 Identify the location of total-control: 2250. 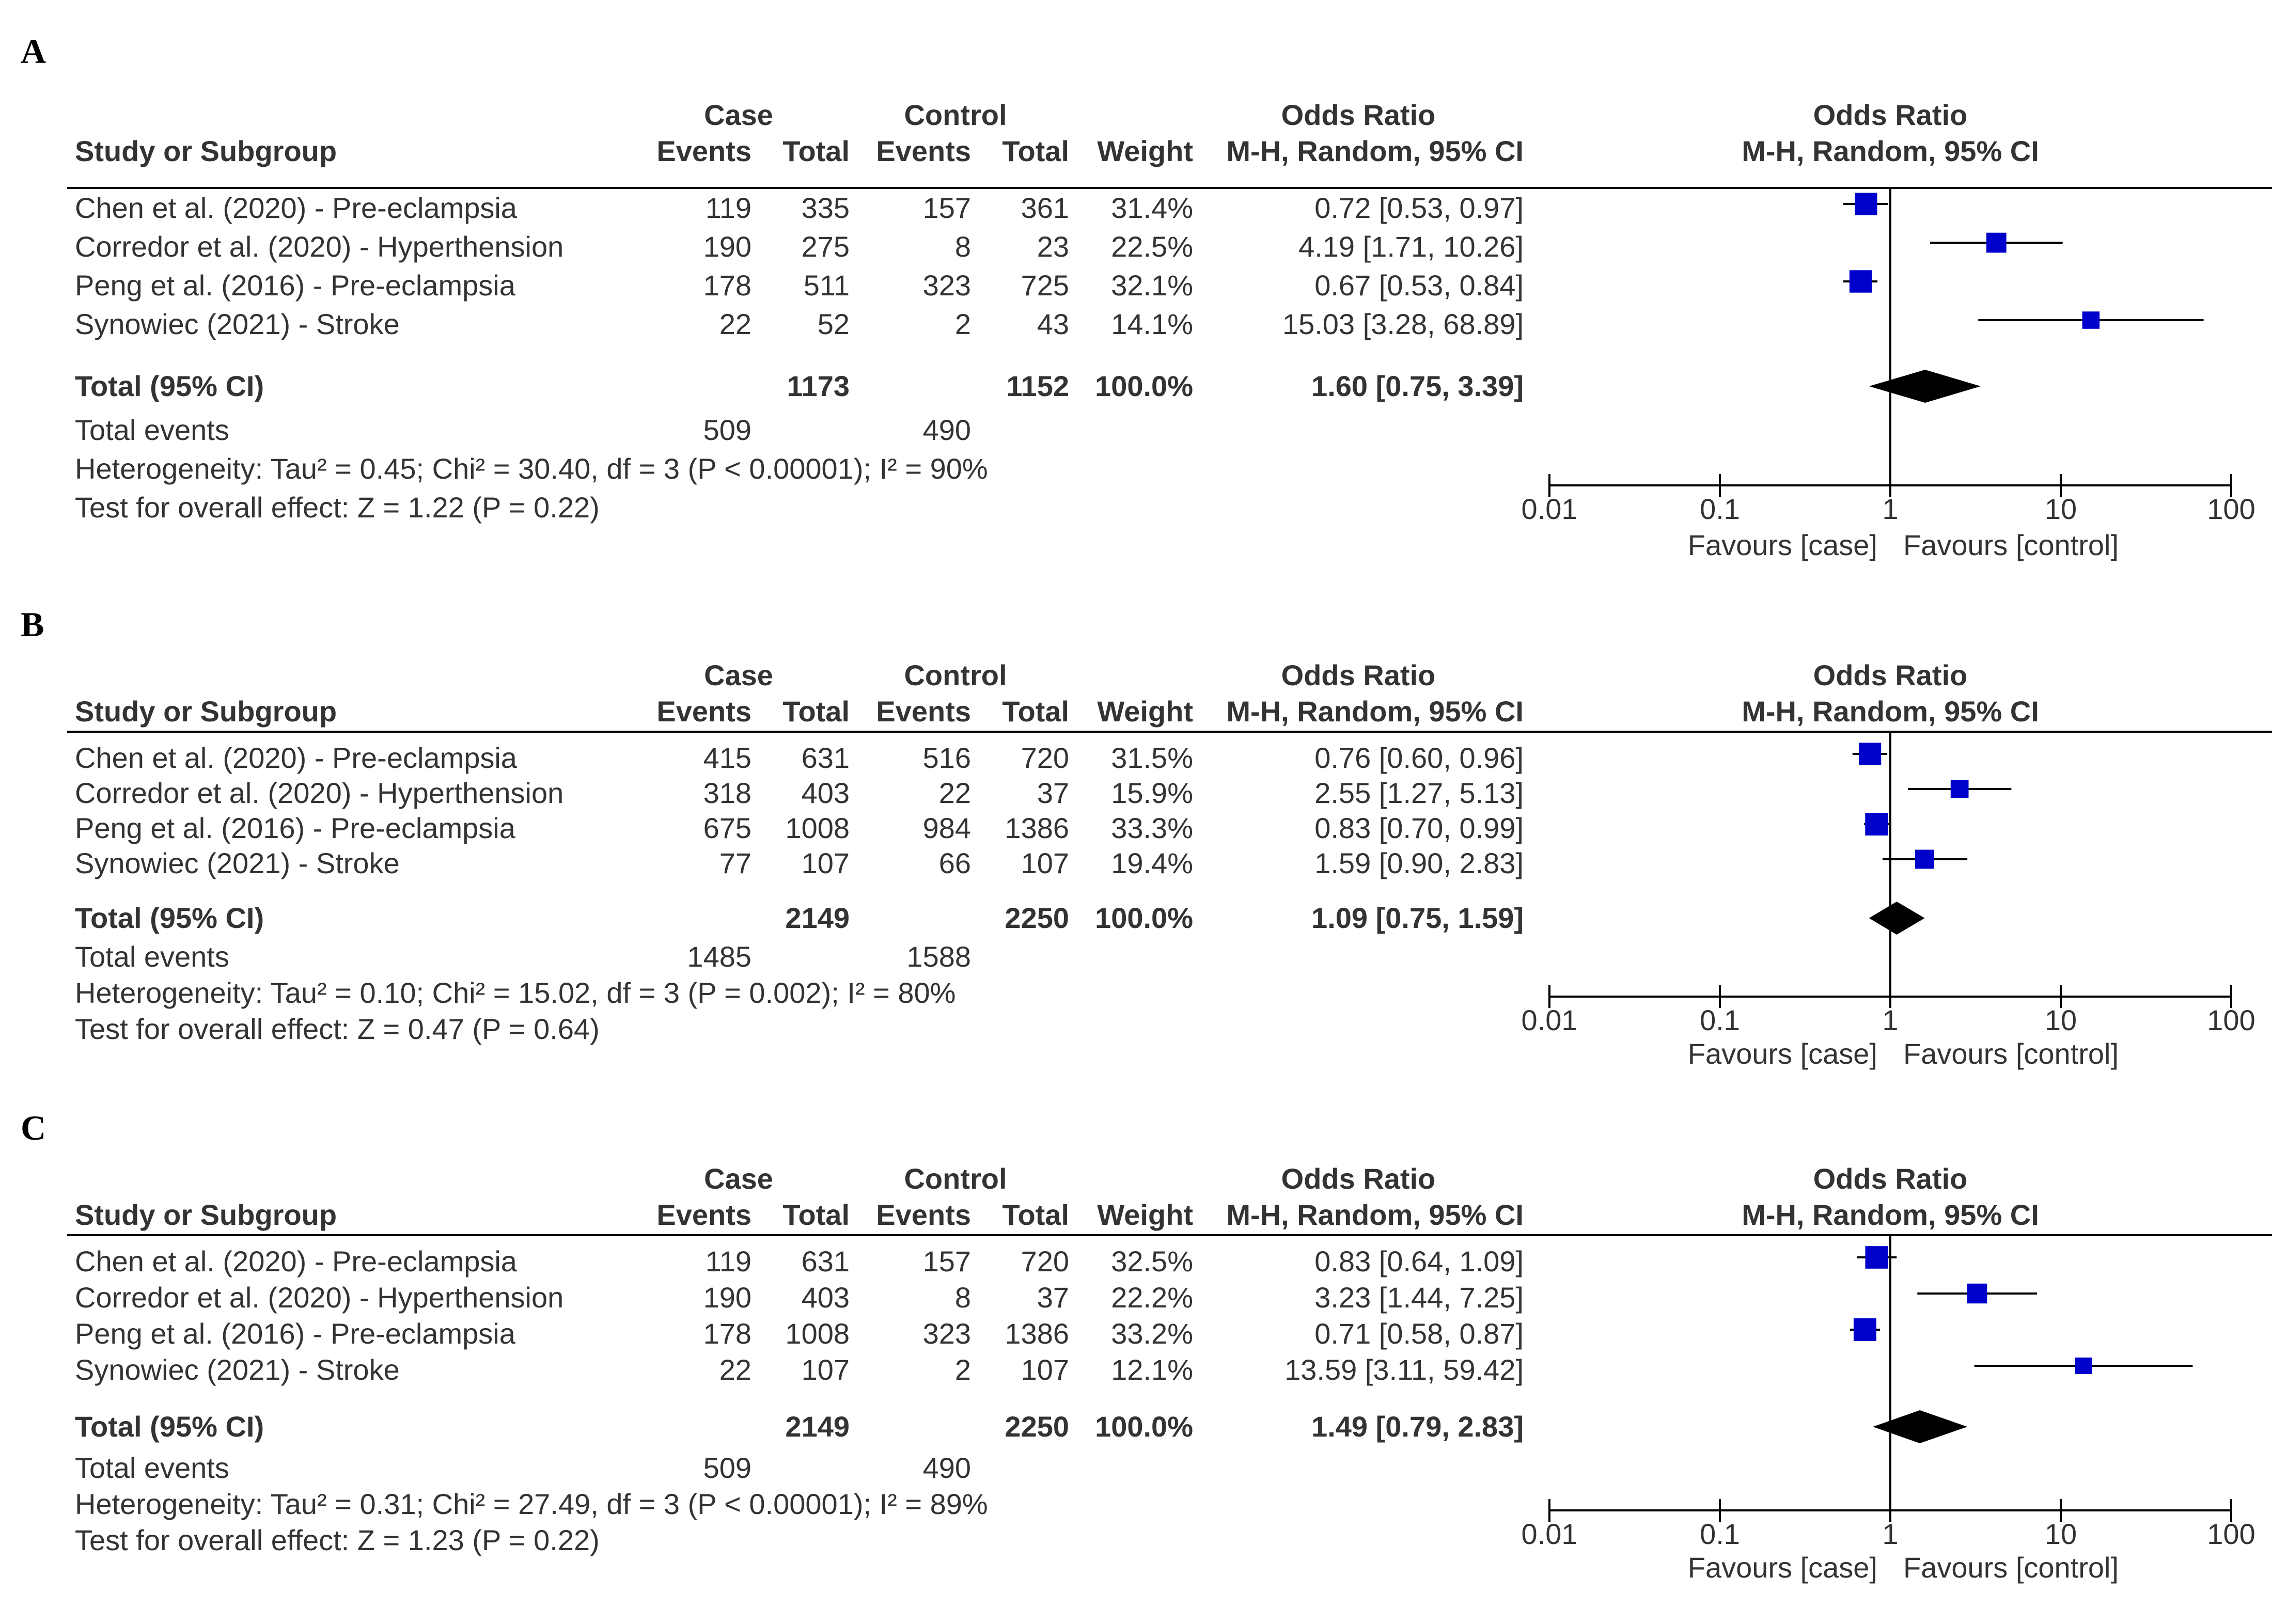
(1037, 918).